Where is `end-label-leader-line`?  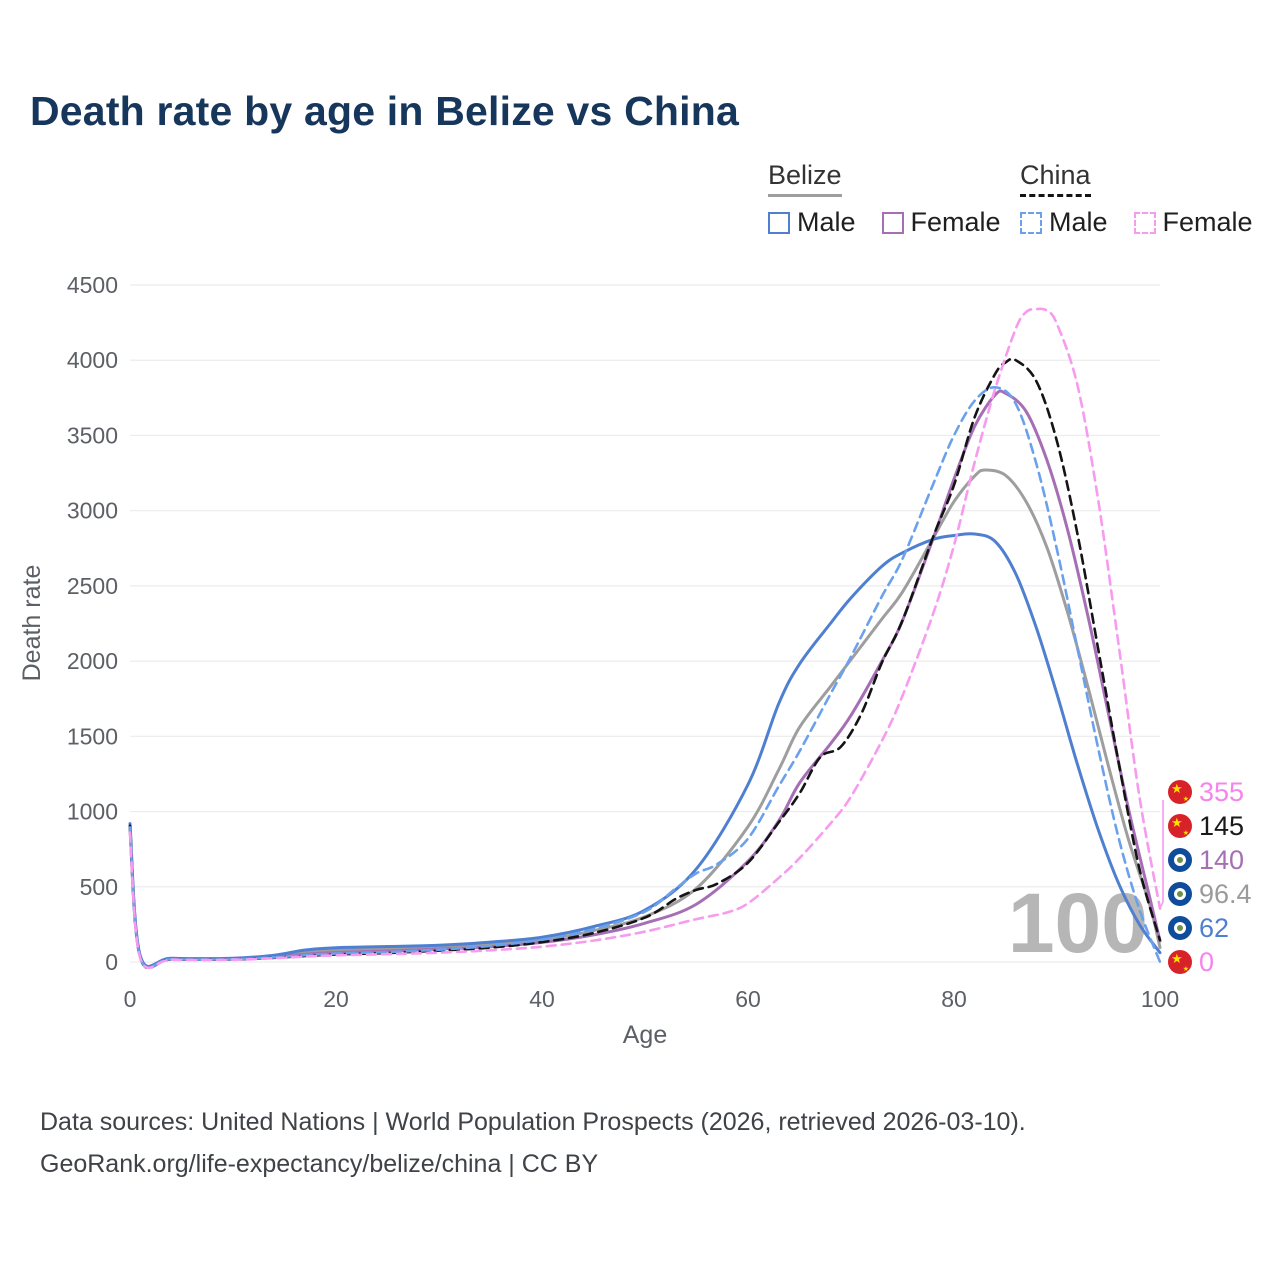
end-label-leader-line is located at coordinates (1161, 854).